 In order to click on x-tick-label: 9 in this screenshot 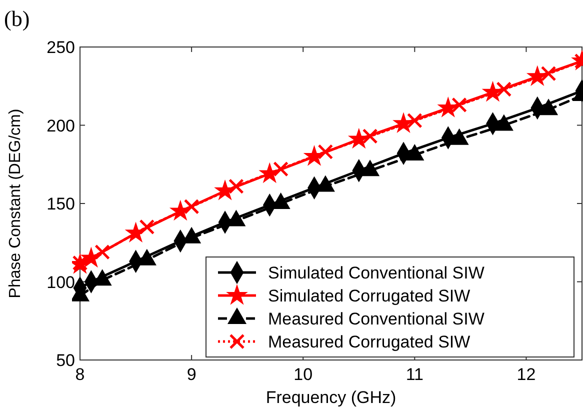, I will do `click(191, 374)`.